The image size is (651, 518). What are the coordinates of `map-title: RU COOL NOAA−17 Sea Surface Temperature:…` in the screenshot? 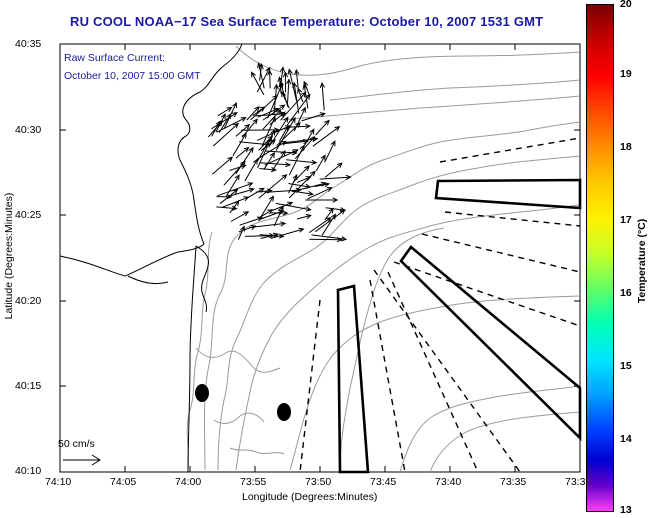 It's located at (307, 21).